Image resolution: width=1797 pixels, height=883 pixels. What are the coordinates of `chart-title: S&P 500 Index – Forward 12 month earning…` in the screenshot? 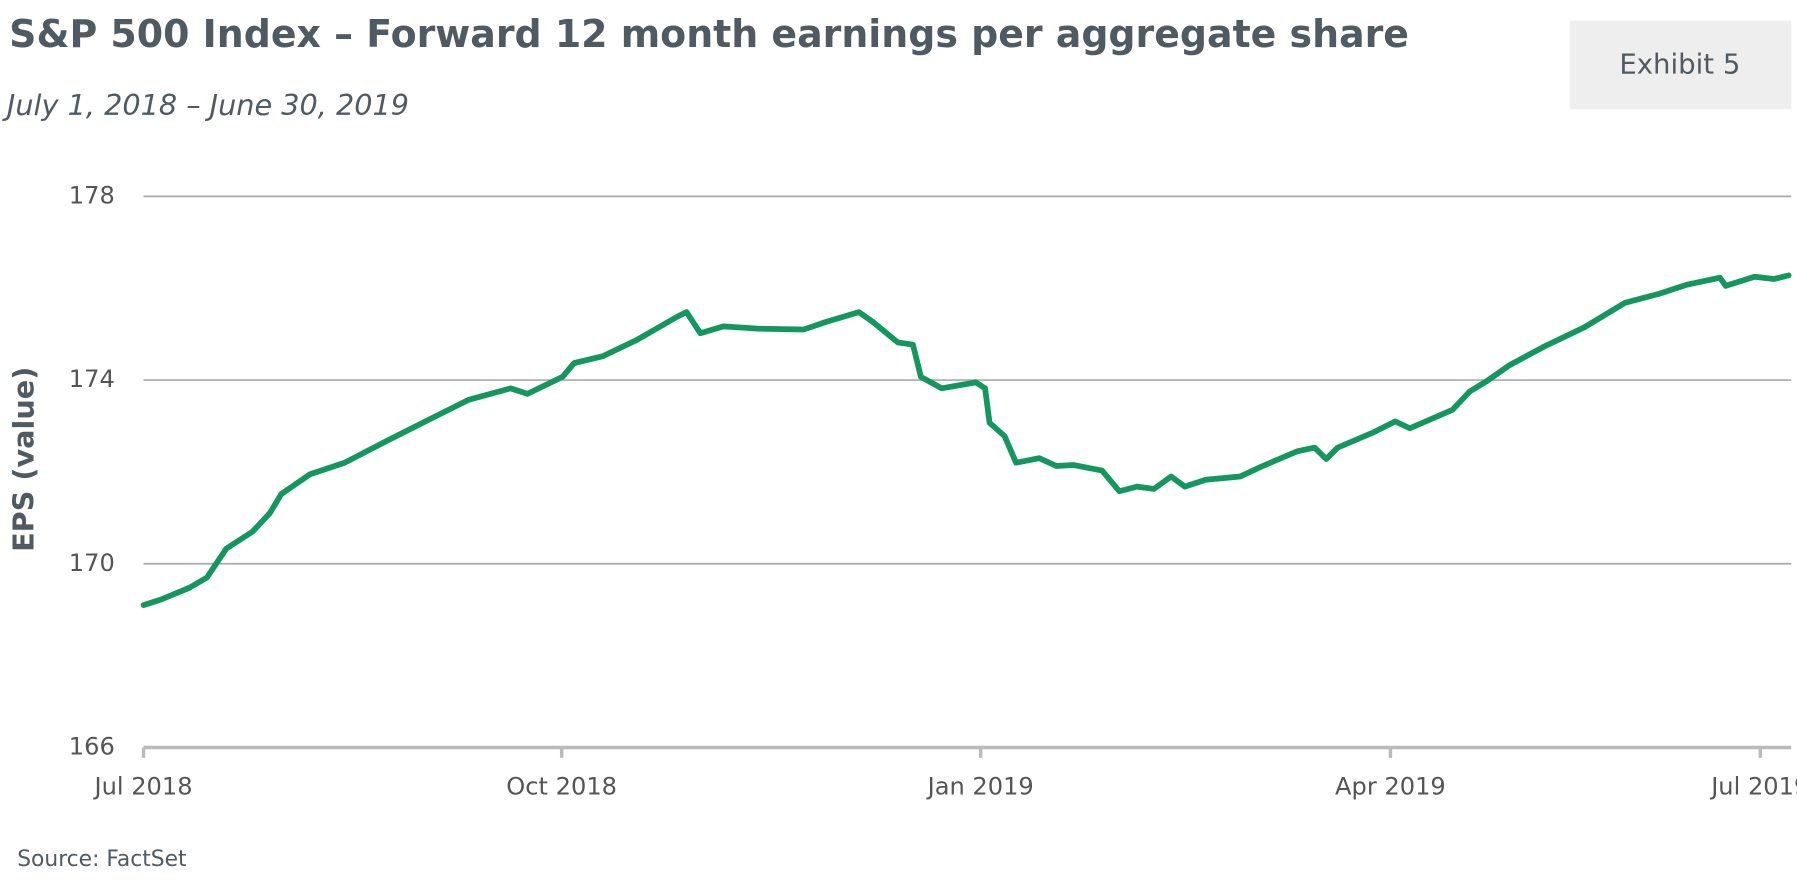 It's located at (709, 34).